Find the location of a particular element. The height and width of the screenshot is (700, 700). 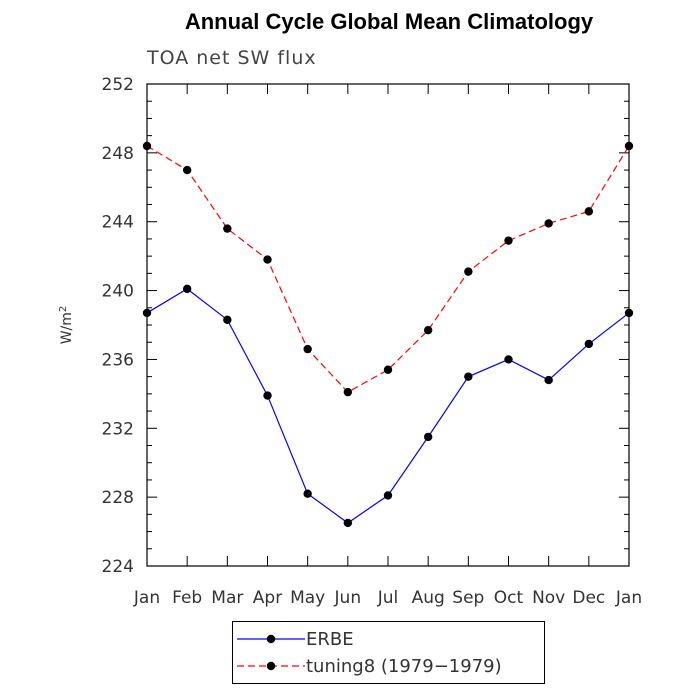

y-tick-label: 248 is located at coordinates (118, 154).